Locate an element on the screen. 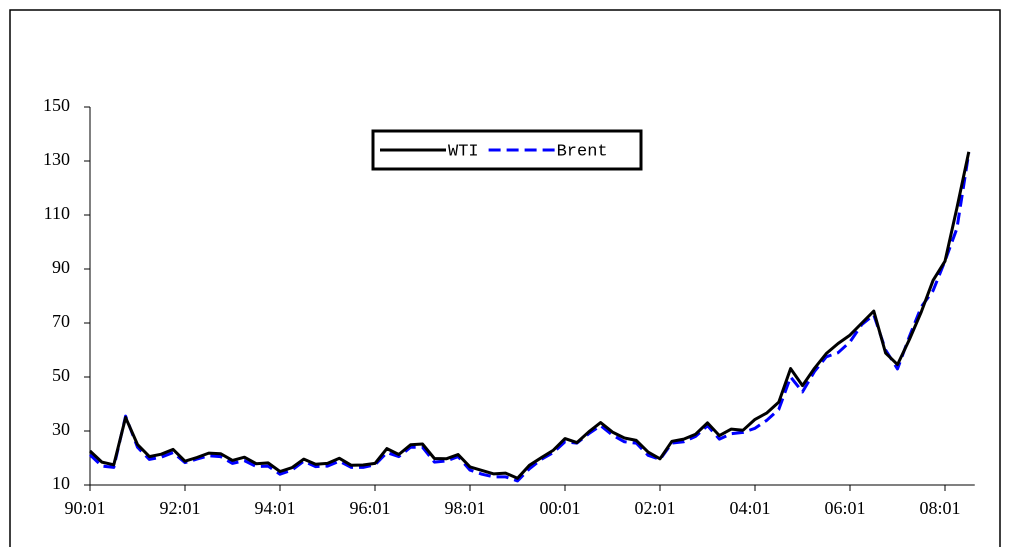  x-tick-label: 04:01 is located at coordinates (749, 508).